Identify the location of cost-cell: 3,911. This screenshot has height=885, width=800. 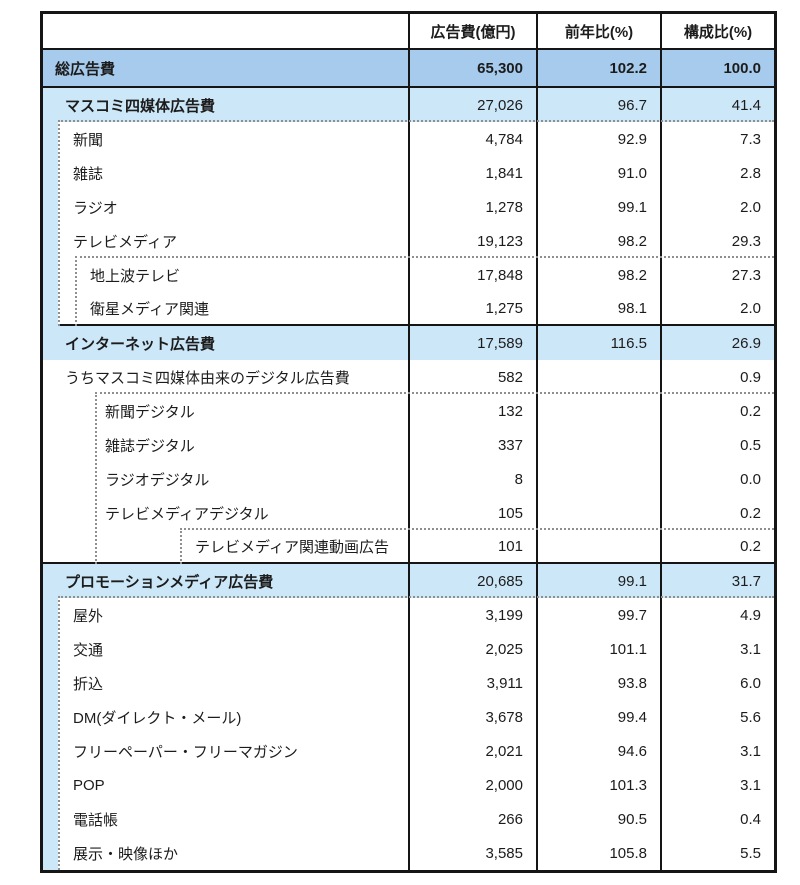
(472, 683).